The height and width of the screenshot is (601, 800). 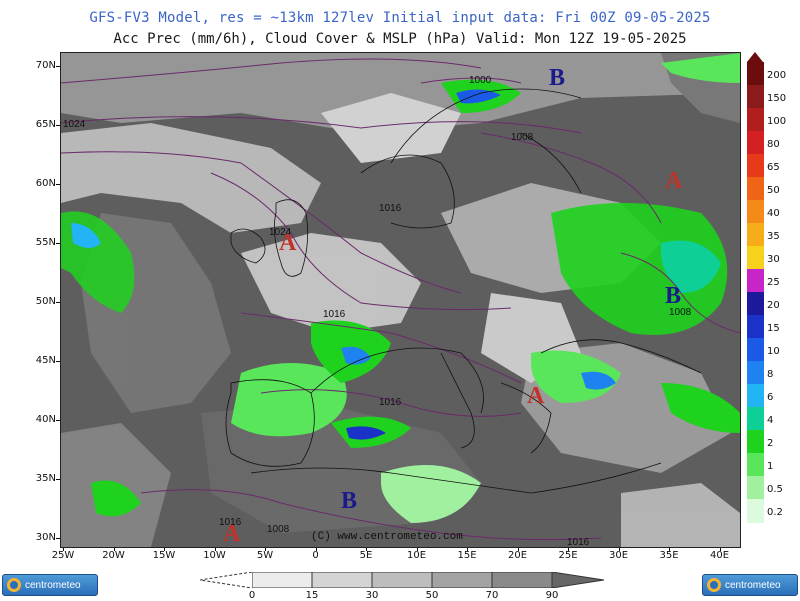 What do you see at coordinates (45, 124) in the screenshot?
I see `latitude-label: 65N` at bounding box center [45, 124].